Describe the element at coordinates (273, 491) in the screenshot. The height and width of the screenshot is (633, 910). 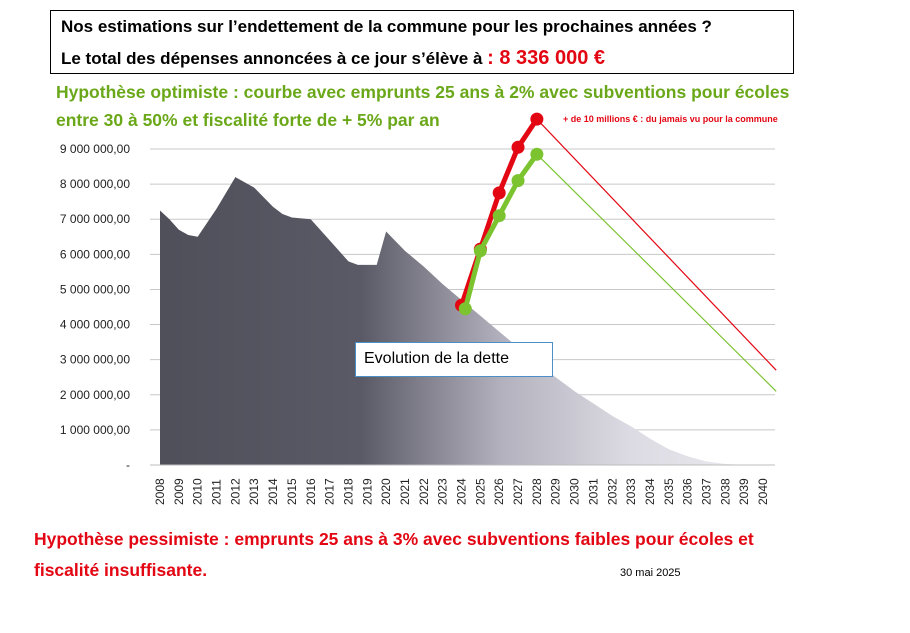
I see `x-tick-label: 2014` at that location.